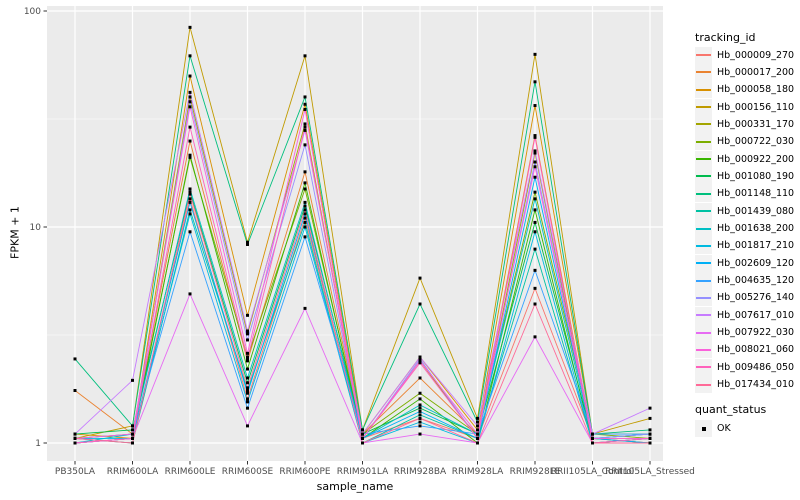  Describe the element at coordinates (744, 124) in the screenshot. I see `legend-item: Hb_000331_170` at that location.